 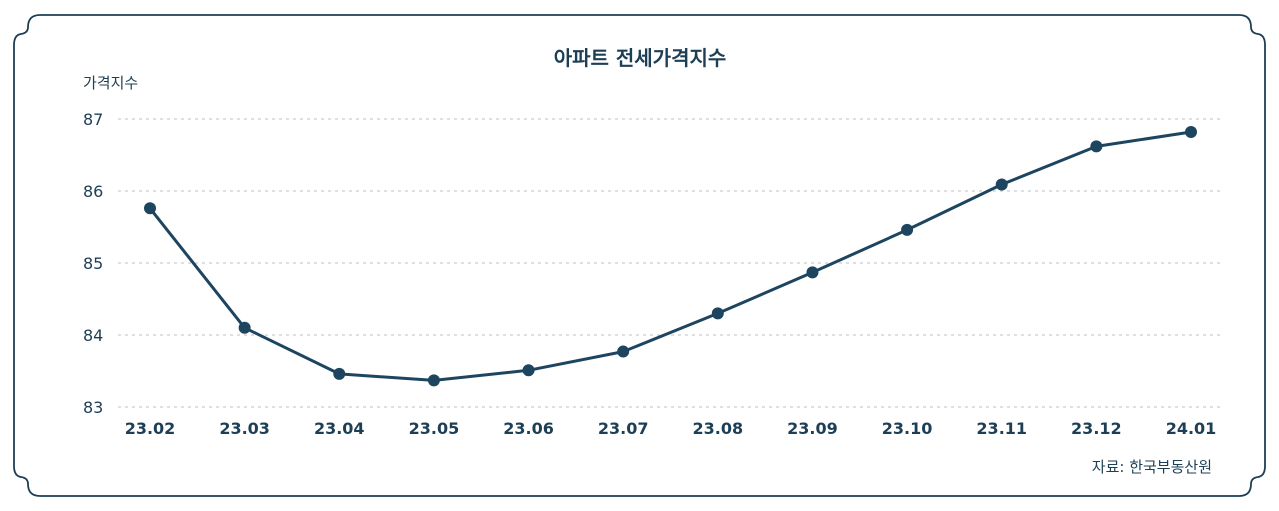 I want to click on y-tick-label: 84, so click(x=93, y=335).